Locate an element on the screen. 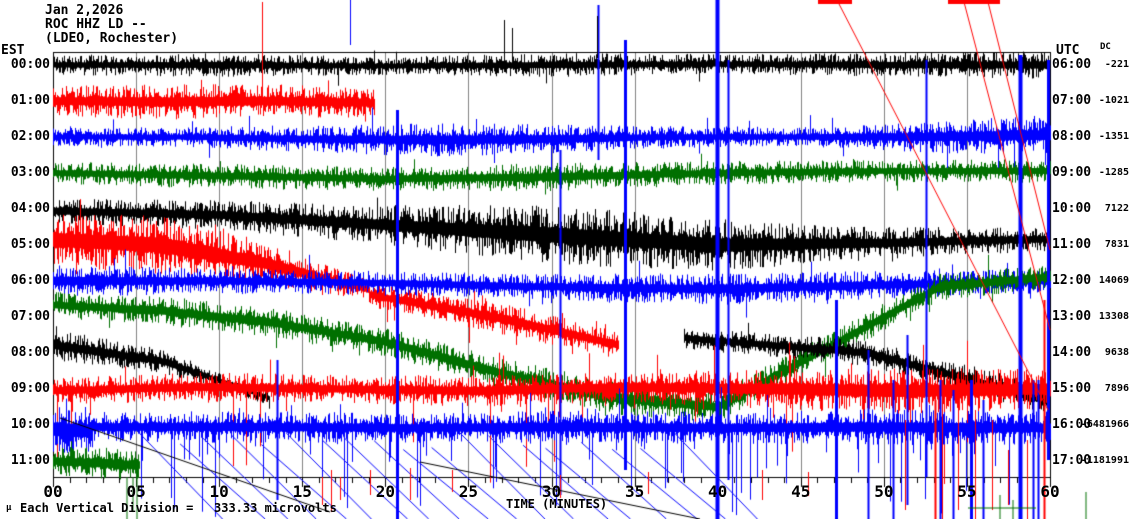 The width and height of the screenshot is (1130, 519). x-tick-label: 50 is located at coordinates (884, 491).